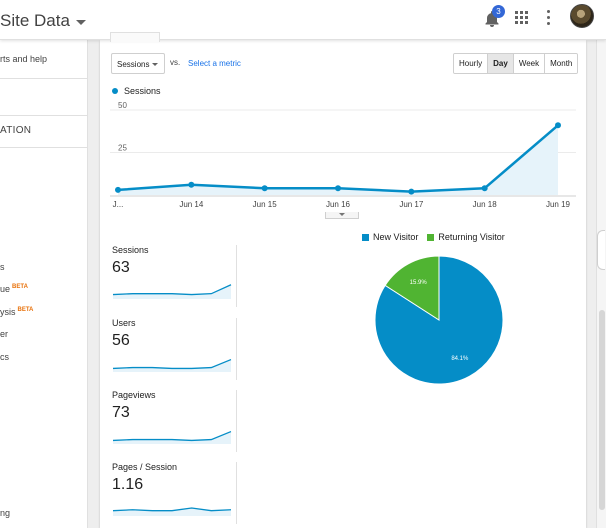  Describe the element at coordinates (5, 513) in the screenshot. I see `sidebar-item: ng` at that location.